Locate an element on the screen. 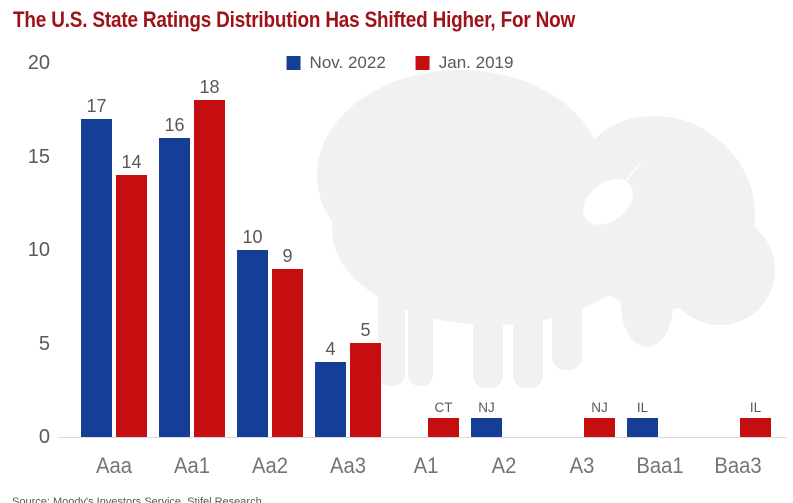  bar-label-nov-2022-aa3: 4 is located at coordinates (330, 349).